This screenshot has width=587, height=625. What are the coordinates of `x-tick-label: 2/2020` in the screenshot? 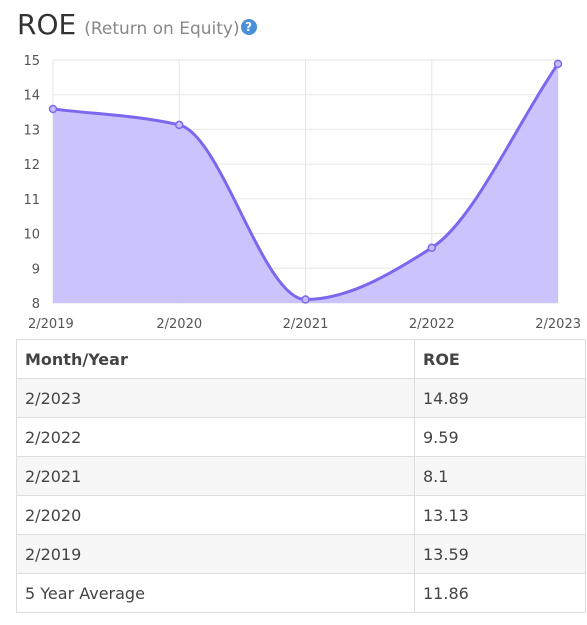 It's located at (179, 324).